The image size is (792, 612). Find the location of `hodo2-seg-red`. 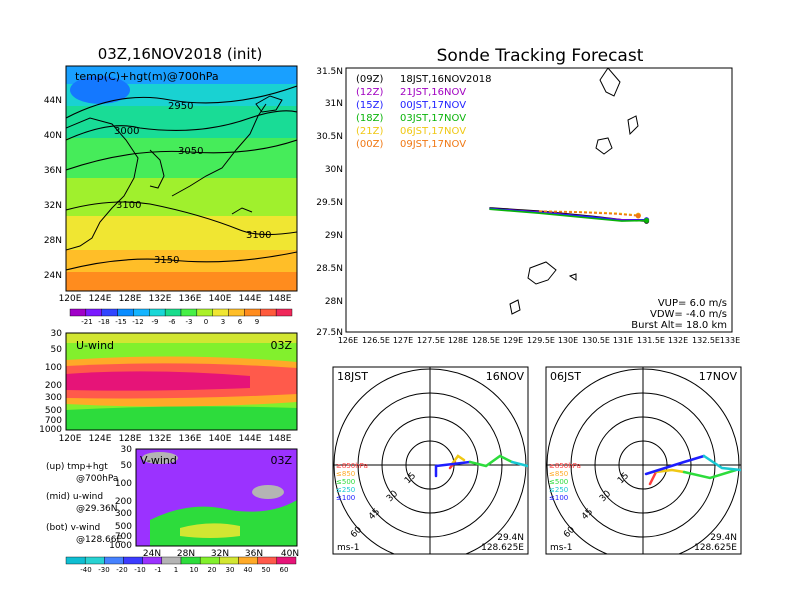

hodo2-seg-red is located at coordinates (653, 478).